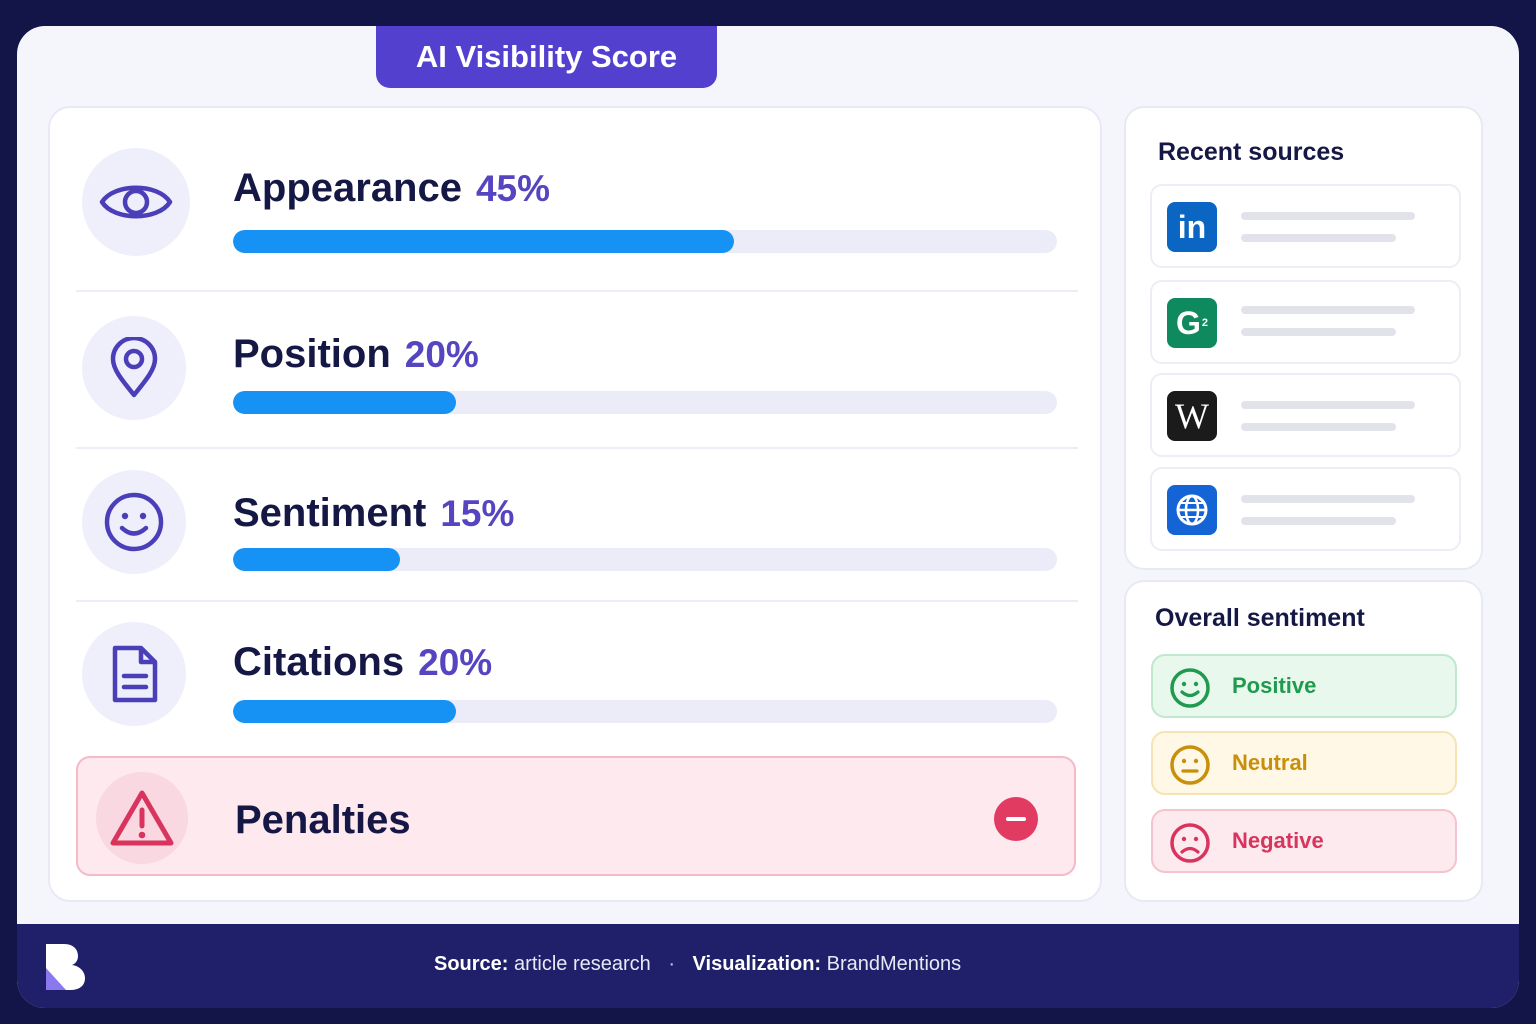 This screenshot has width=1536, height=1024. I want to click on linkedin-logo-icon: in, so click(1192, 227).